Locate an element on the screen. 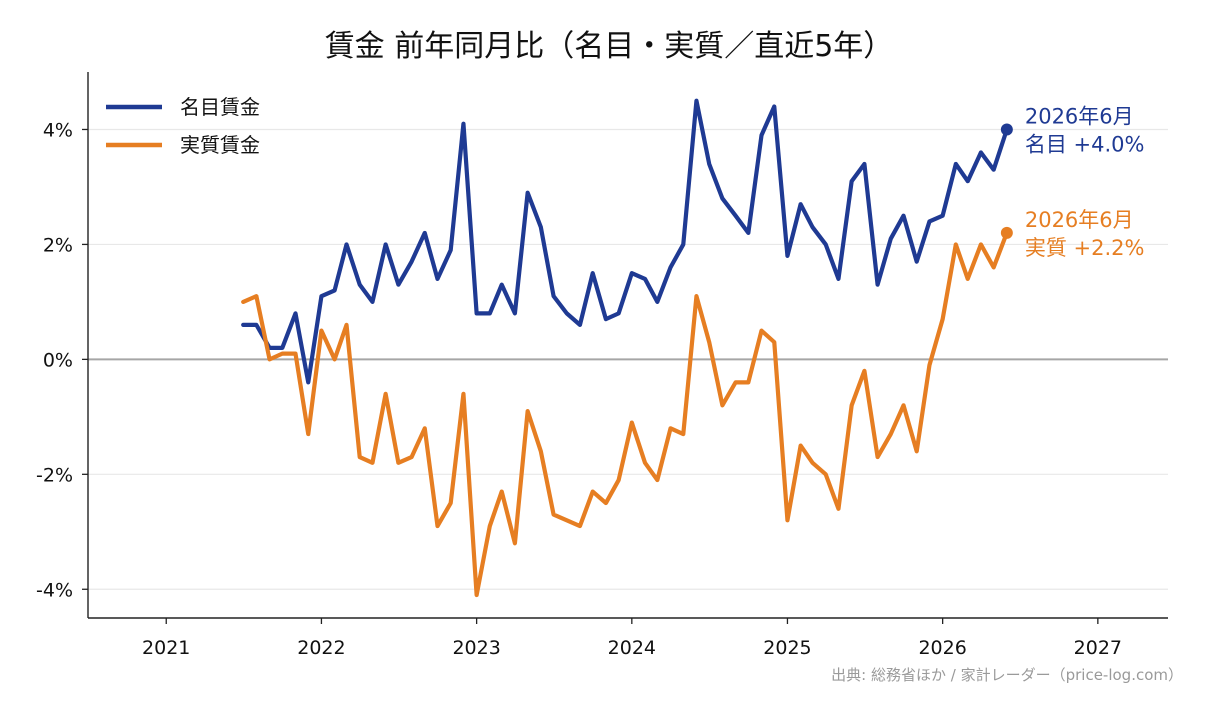  end-point-real is located at coordinates (1006, 232).